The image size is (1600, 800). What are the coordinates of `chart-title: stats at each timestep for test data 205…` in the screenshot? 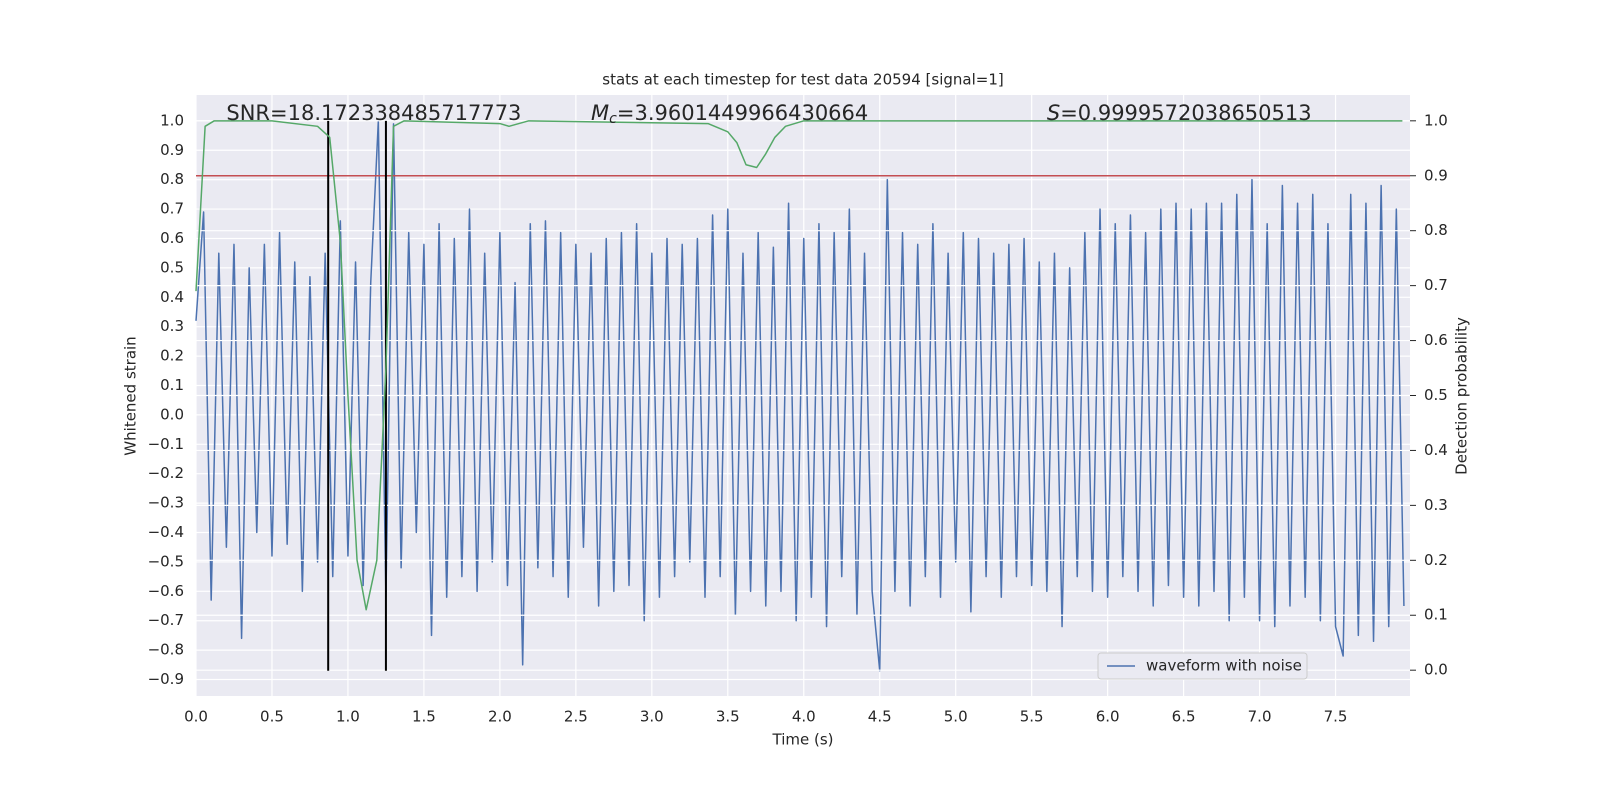 It's located at (802, 80).